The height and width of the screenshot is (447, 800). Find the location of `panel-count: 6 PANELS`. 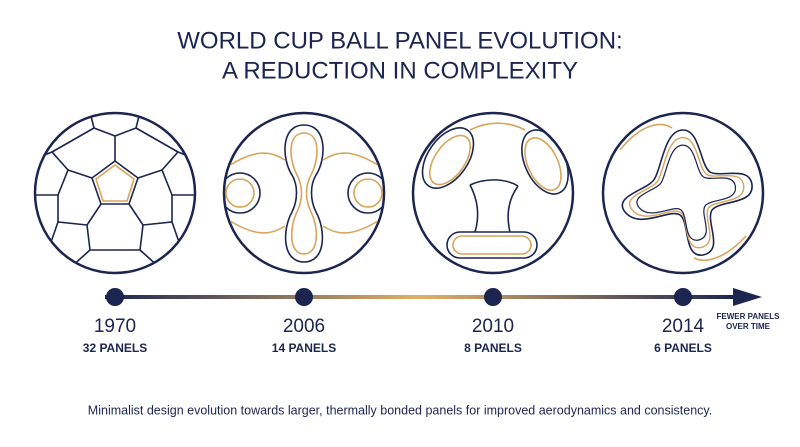

panel-count: 6 PANELS is located at coordinates (683, 348).